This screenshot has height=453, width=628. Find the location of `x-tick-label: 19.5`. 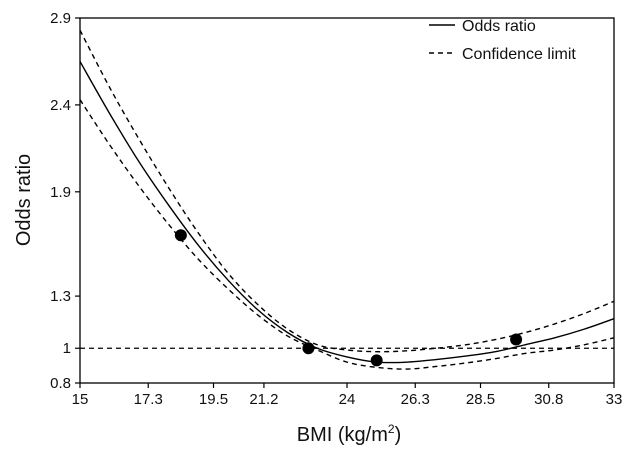

x-tick-label: 19.5 is located at coordinates (213, 399).